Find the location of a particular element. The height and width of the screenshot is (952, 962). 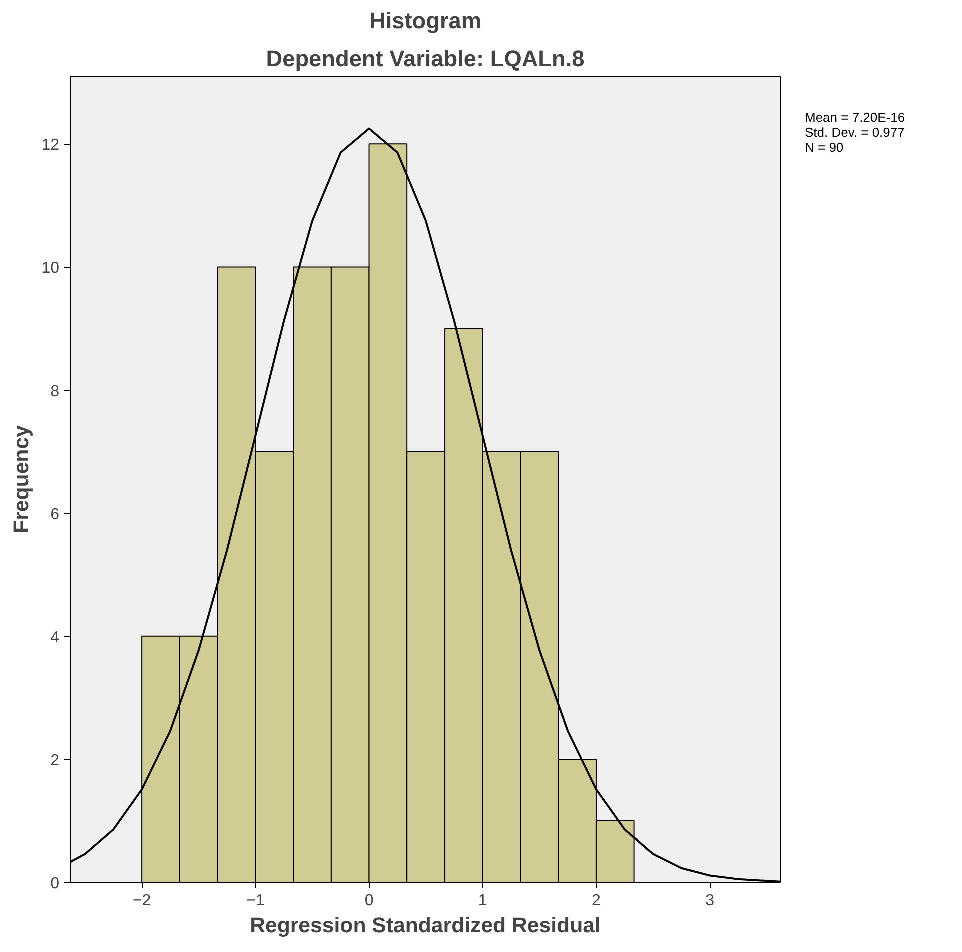

y-tick-label: 2 is located at coordinates (55, 761).